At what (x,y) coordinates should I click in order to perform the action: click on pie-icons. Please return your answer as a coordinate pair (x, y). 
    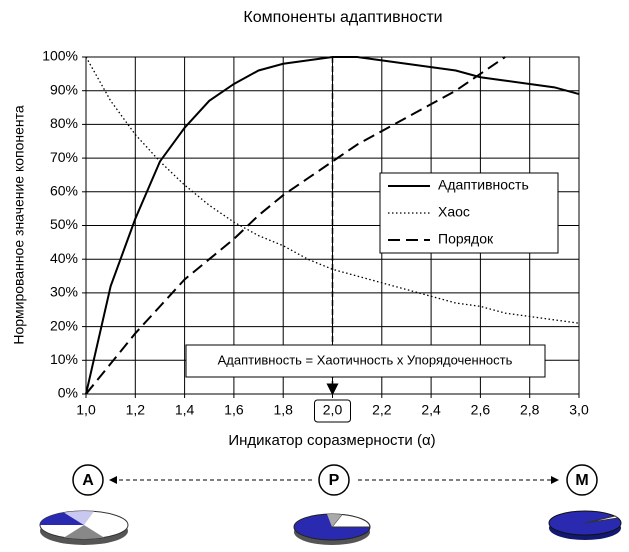
    Looking at the image, I should click on (330, 527).